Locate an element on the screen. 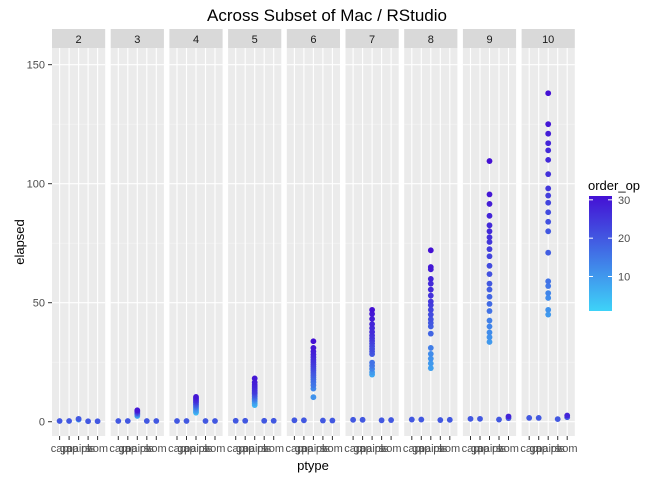 This screenshot has height=480, width=672. facet-strip-label: 5 is located at coordinates (255, 40).